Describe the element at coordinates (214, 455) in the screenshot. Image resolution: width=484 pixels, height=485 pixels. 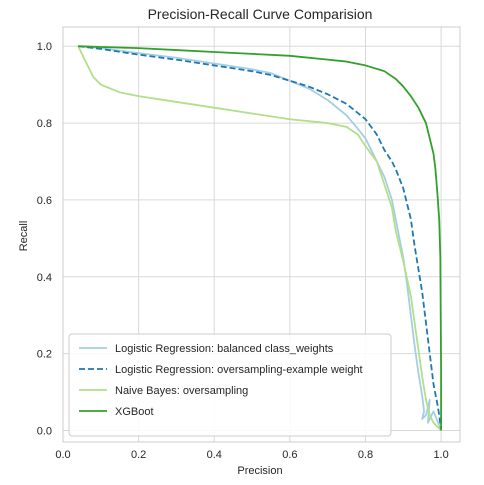
I see `x-tick-label: 0.4` at that location.